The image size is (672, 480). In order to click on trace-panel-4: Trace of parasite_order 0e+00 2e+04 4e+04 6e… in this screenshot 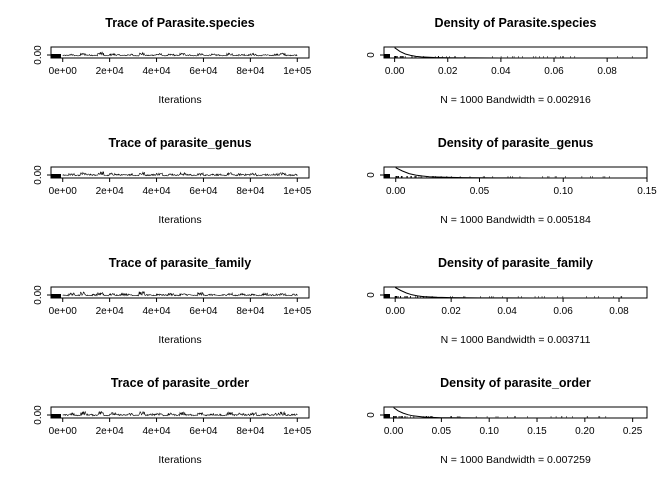, I will do `click(172, 421)`.